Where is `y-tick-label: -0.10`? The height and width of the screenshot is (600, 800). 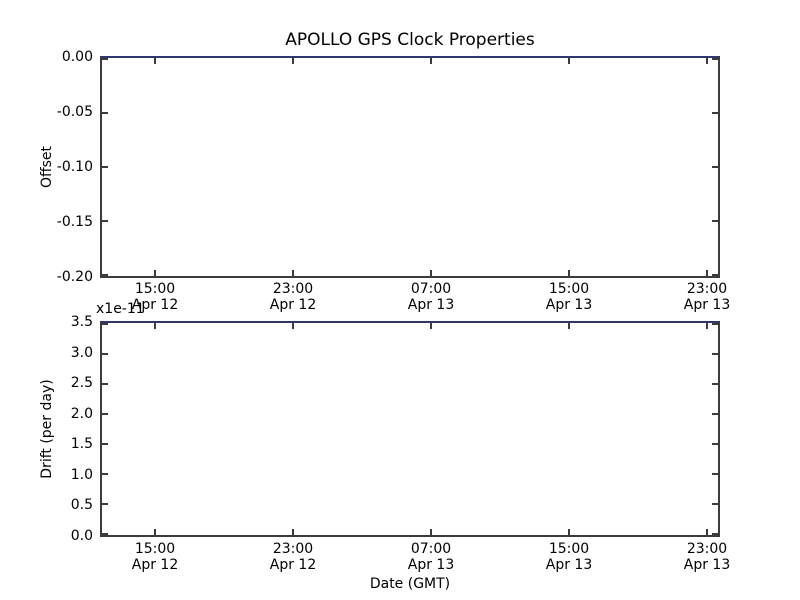 y-tick-label: -0.10 is located at coordinates (74, 167).